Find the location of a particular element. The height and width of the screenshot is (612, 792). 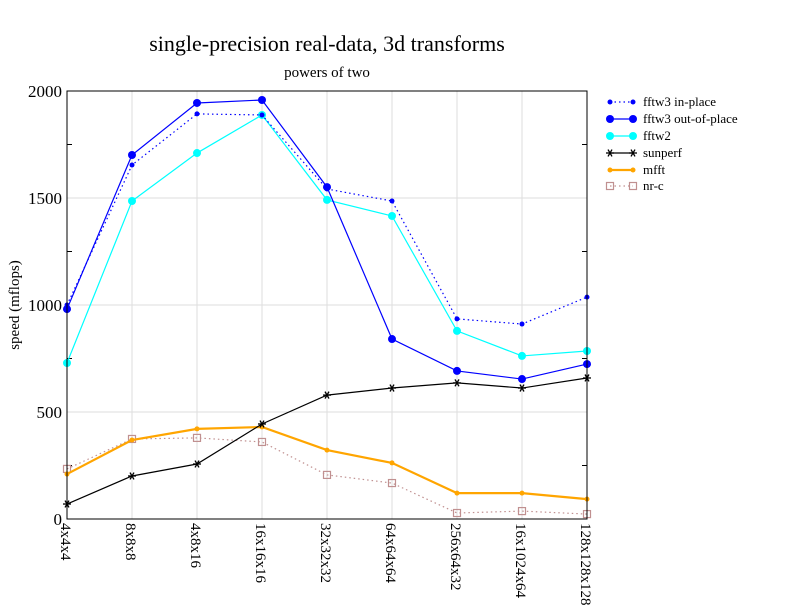

legend-label: fftw3 in-place is located at coordinates (679, 101).